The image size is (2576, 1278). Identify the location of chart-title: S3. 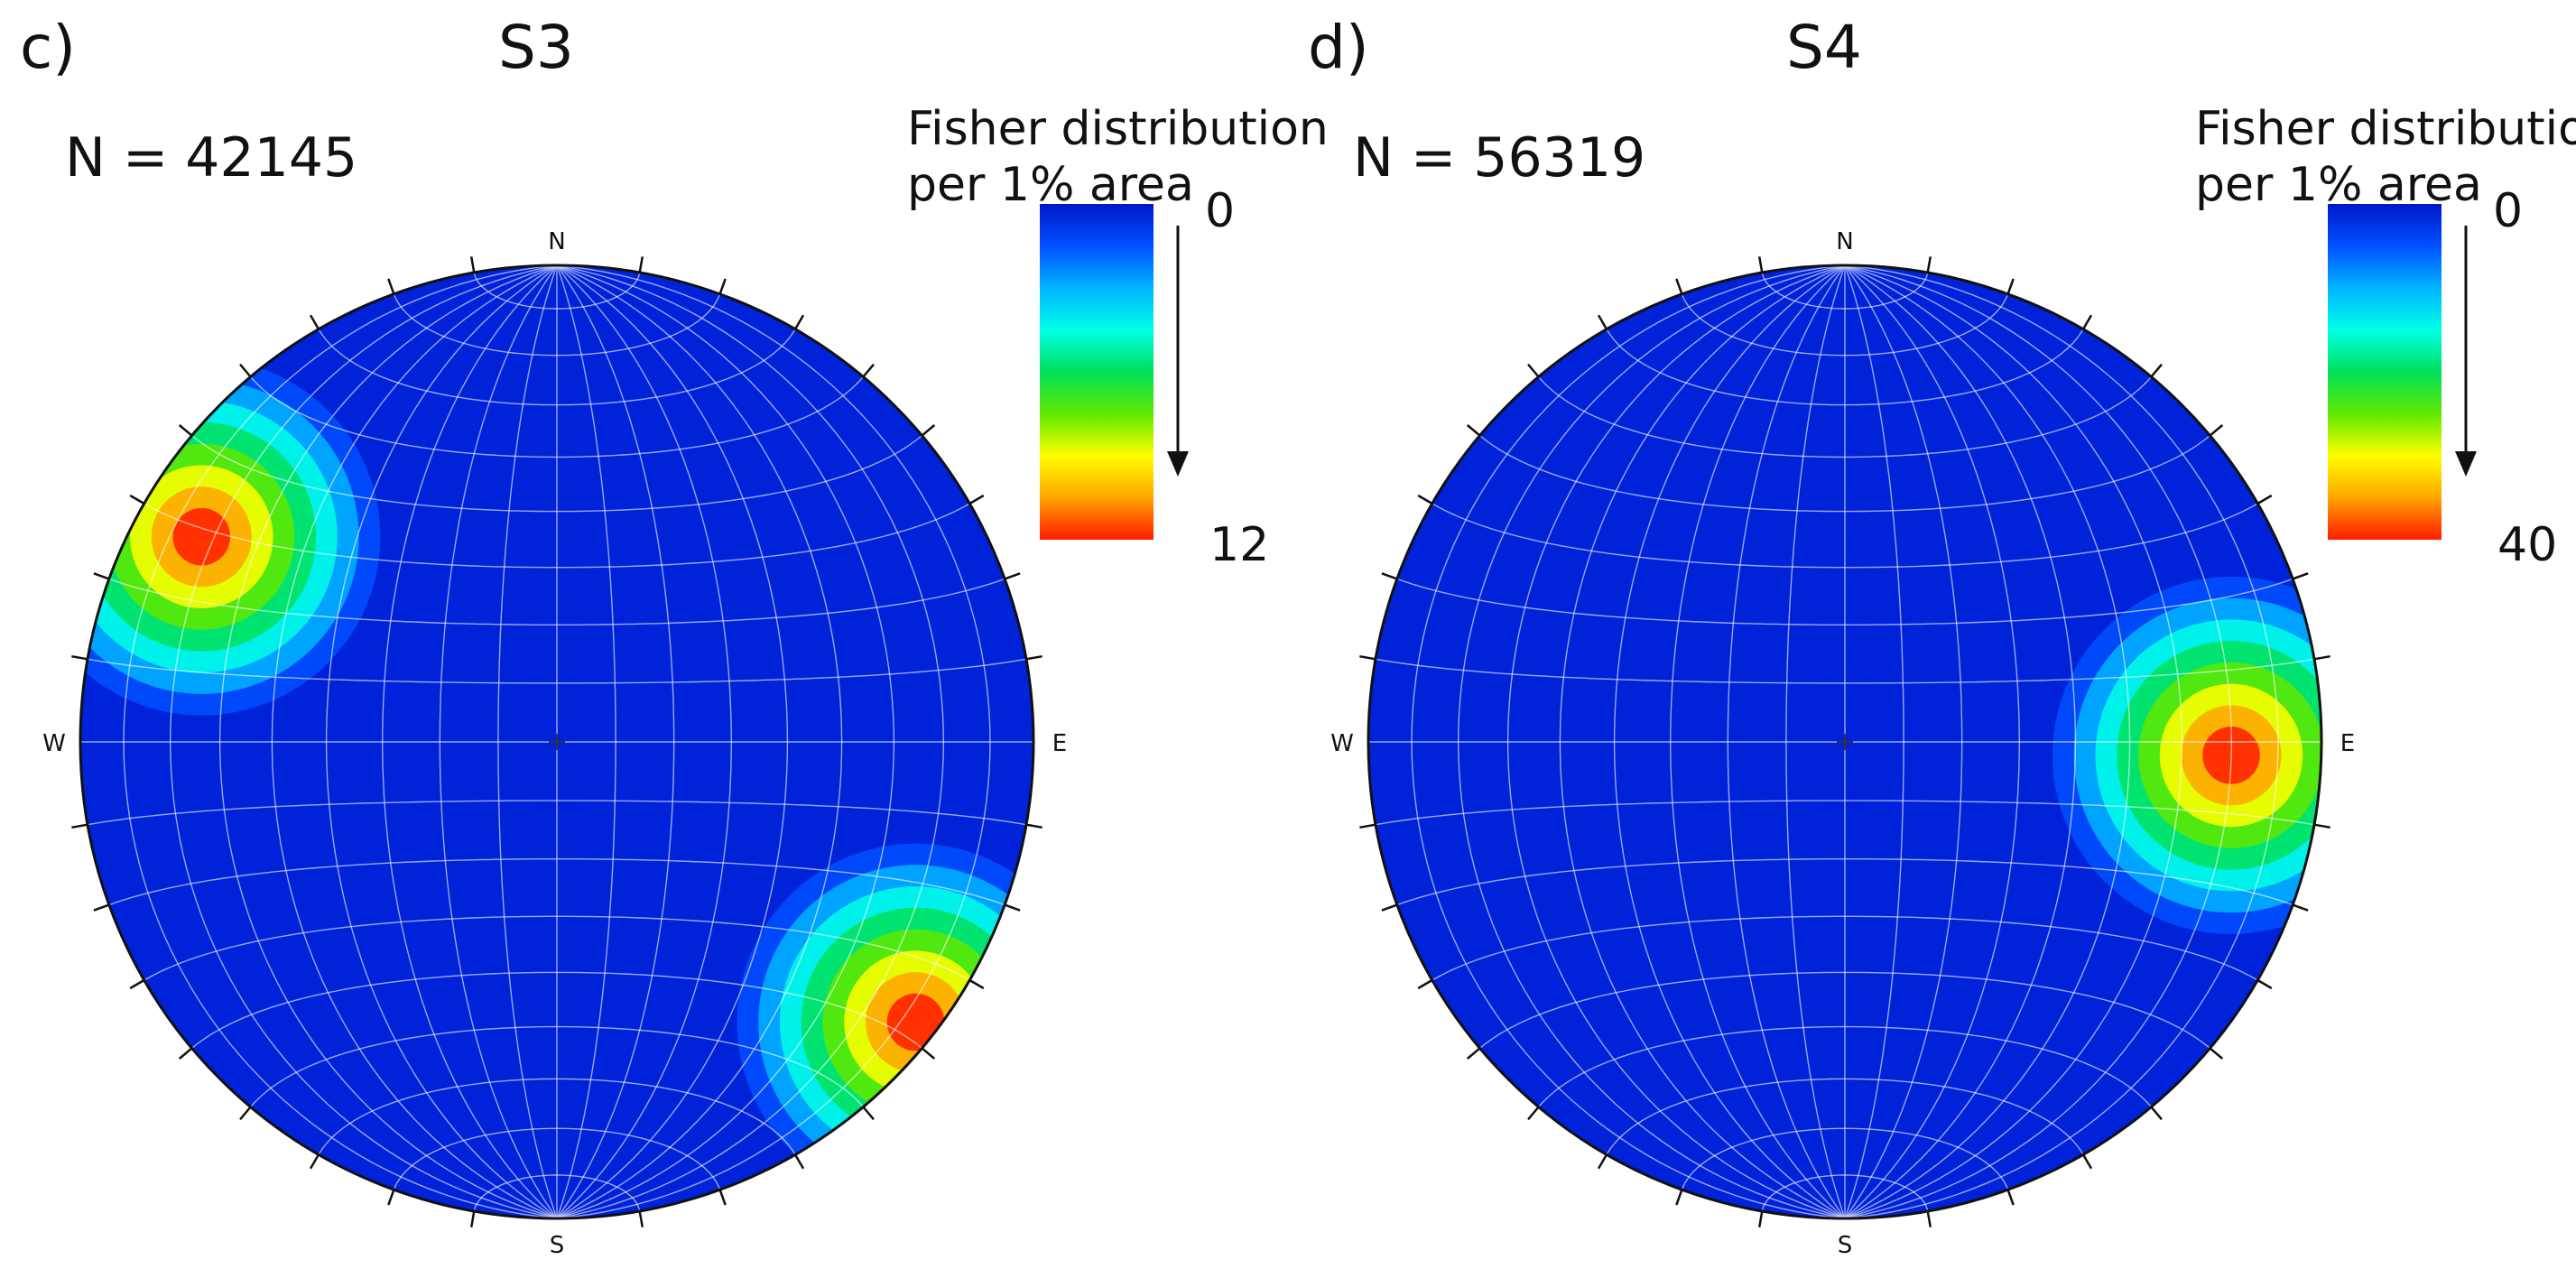
(536, 47).